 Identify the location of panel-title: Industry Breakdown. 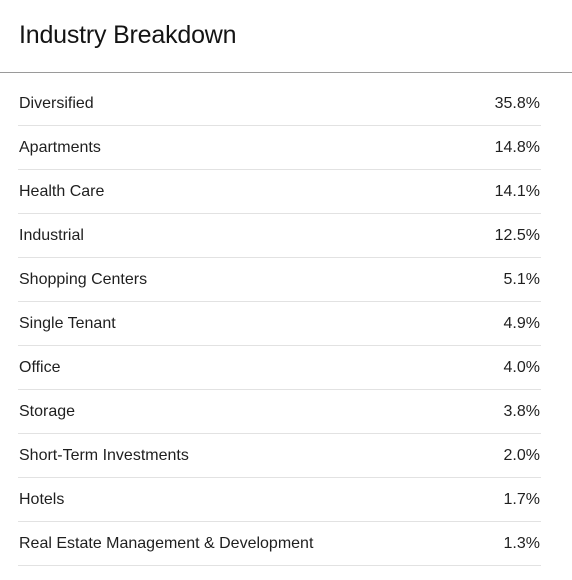
(128, 35).